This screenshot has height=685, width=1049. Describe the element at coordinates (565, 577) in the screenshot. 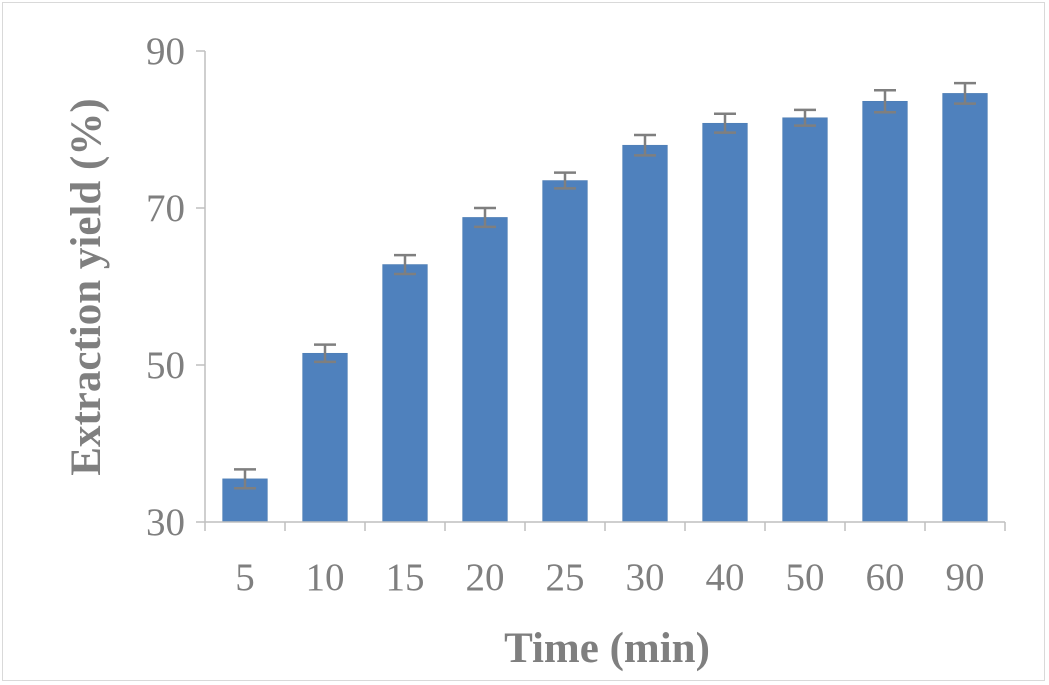

I see `x-tick-label-25: 25` at that location.